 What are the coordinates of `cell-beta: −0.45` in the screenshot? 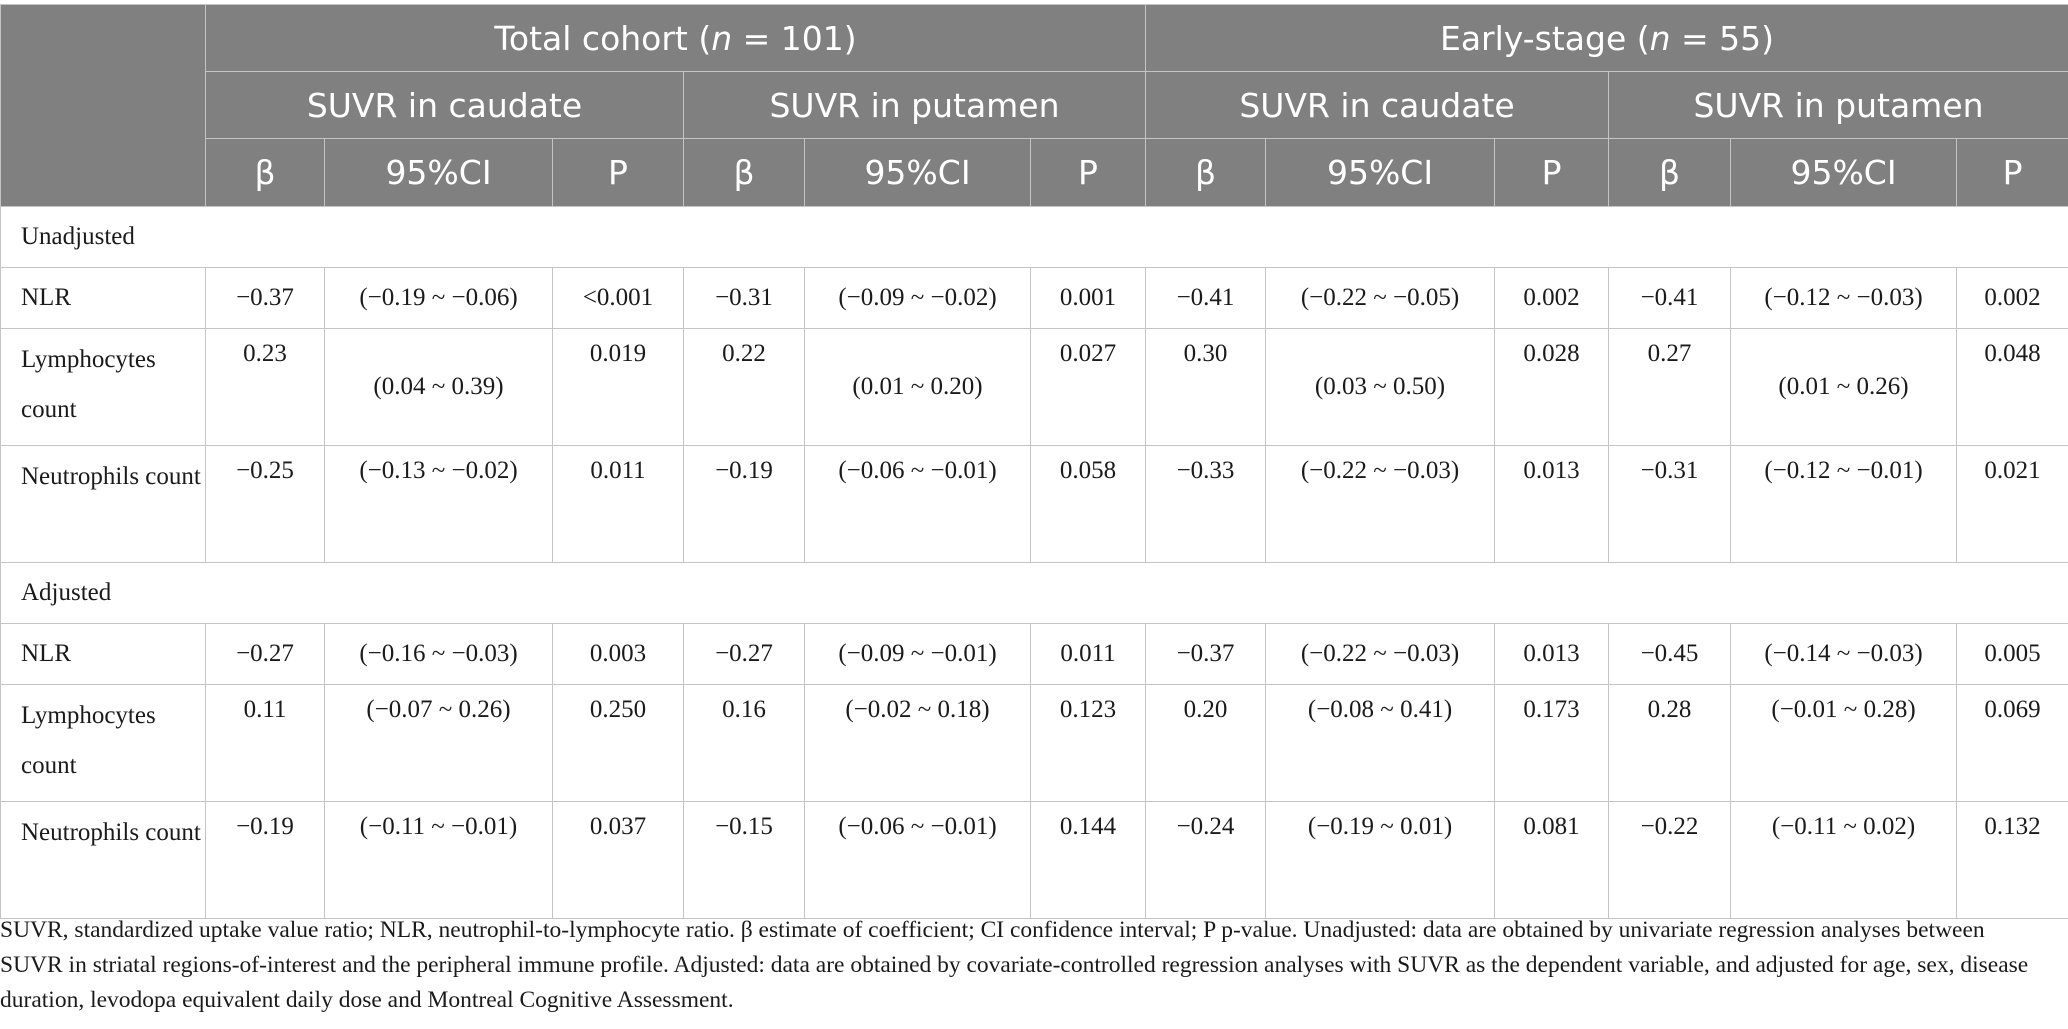 It's located at (1670, 654).